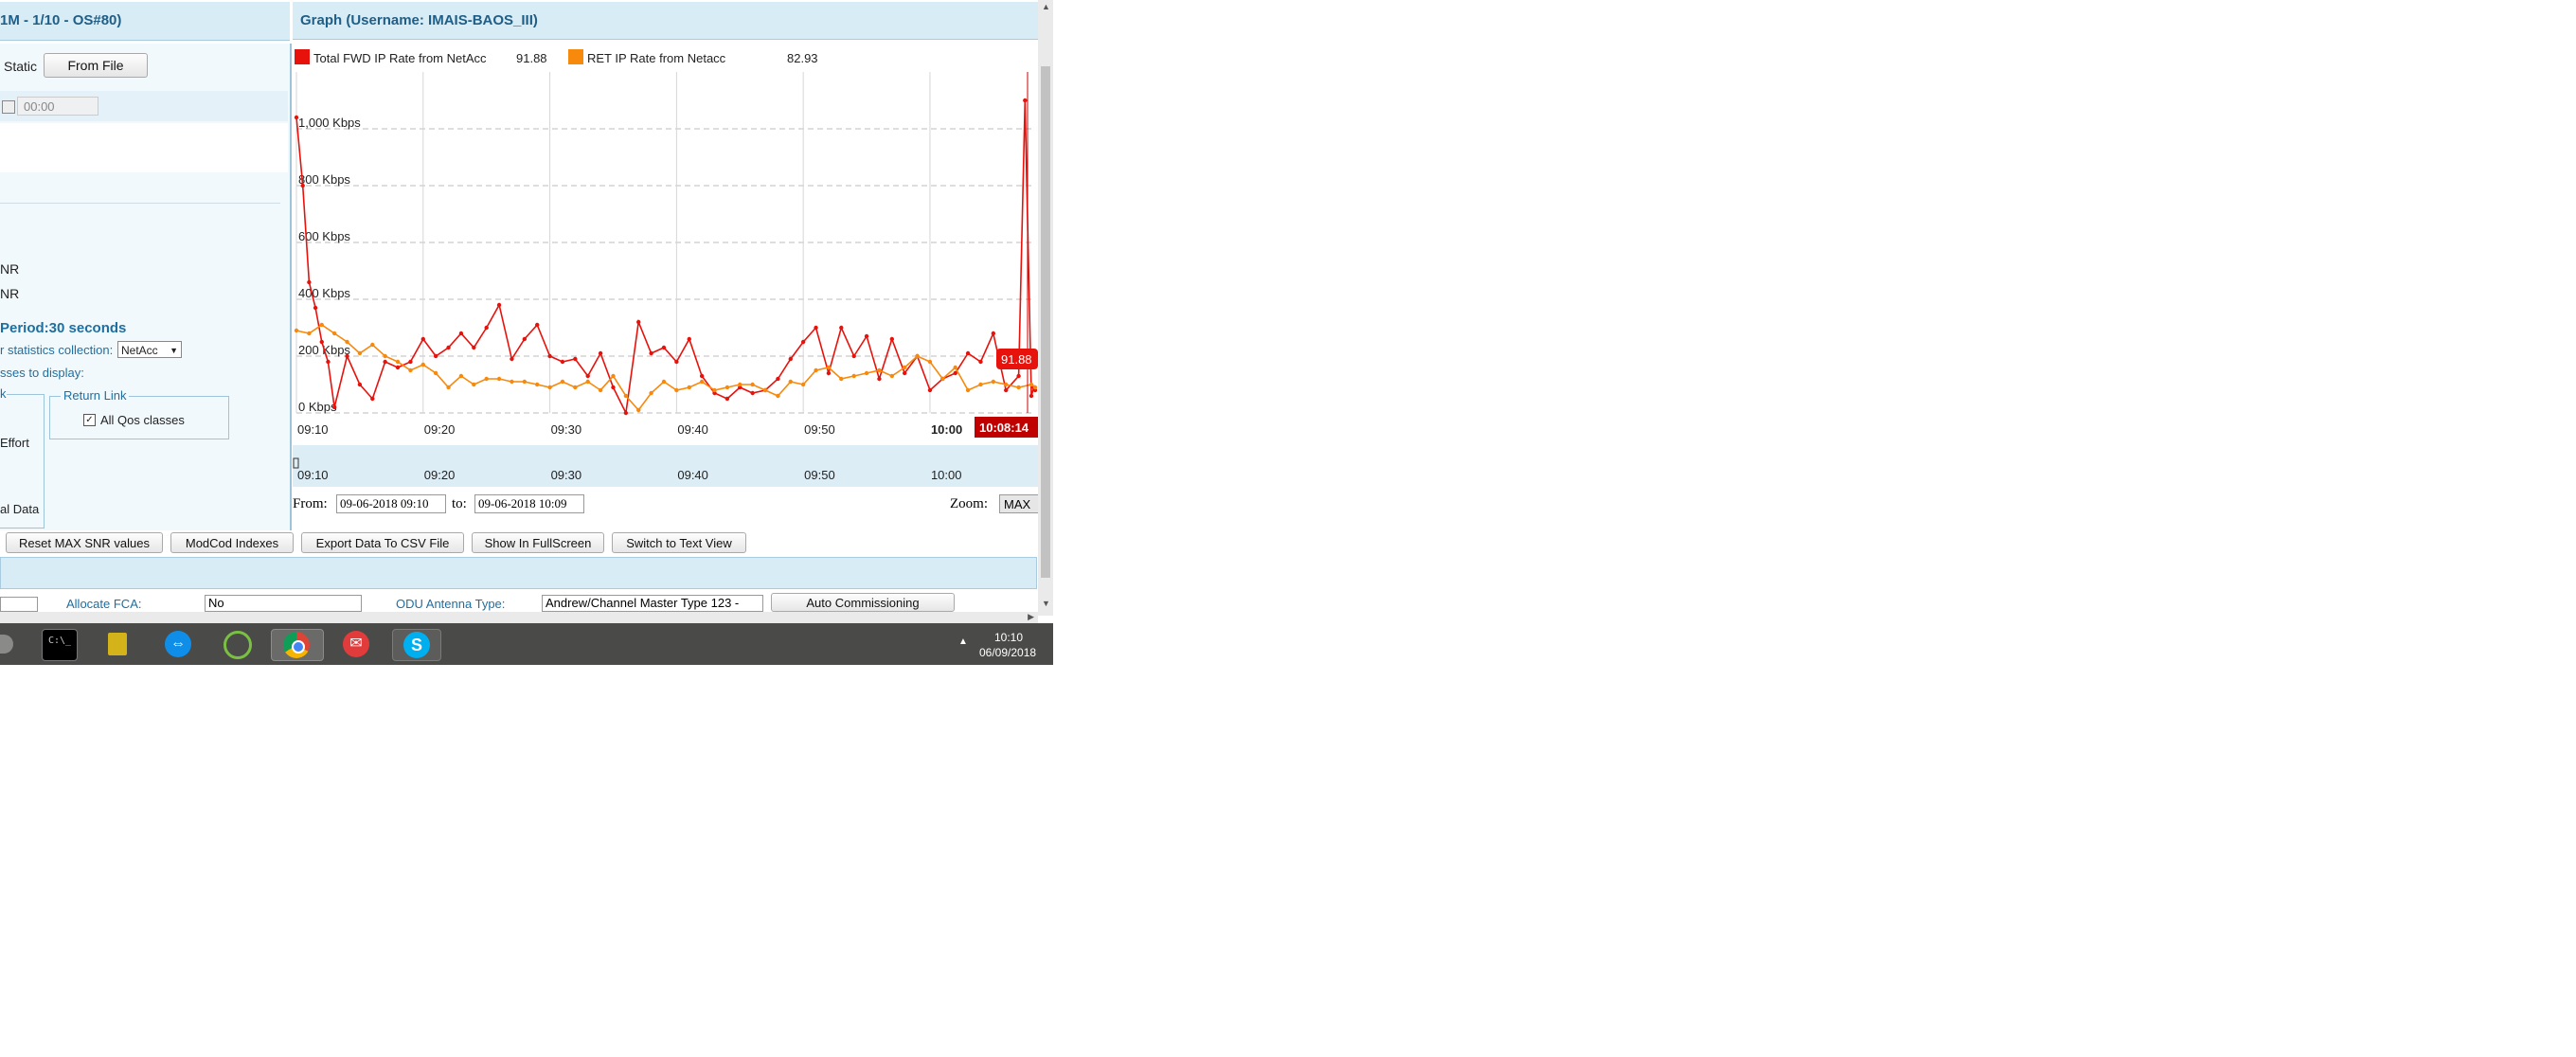 This screenshot has height=1057, width=2576. What do you see at coordinates (6, 644) in the screenshot?
I see `start-orb-icon` at bounding box center [6, 644].